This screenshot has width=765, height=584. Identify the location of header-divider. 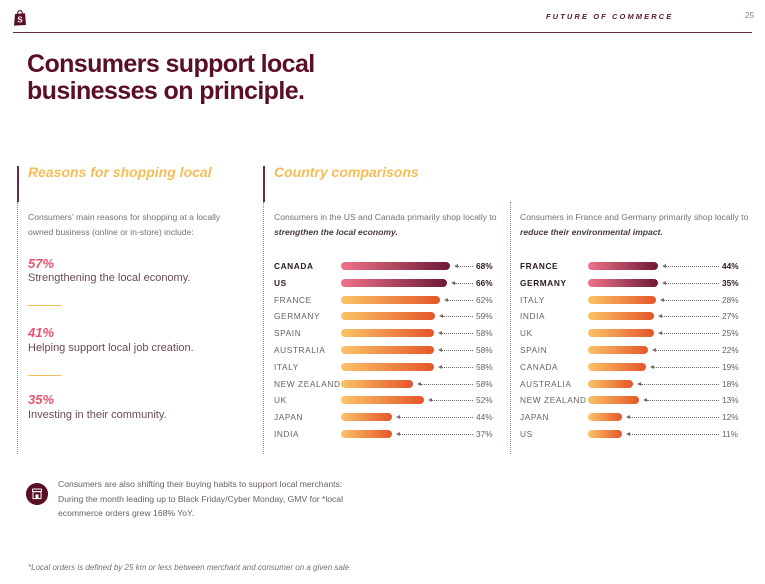
(382, 32).